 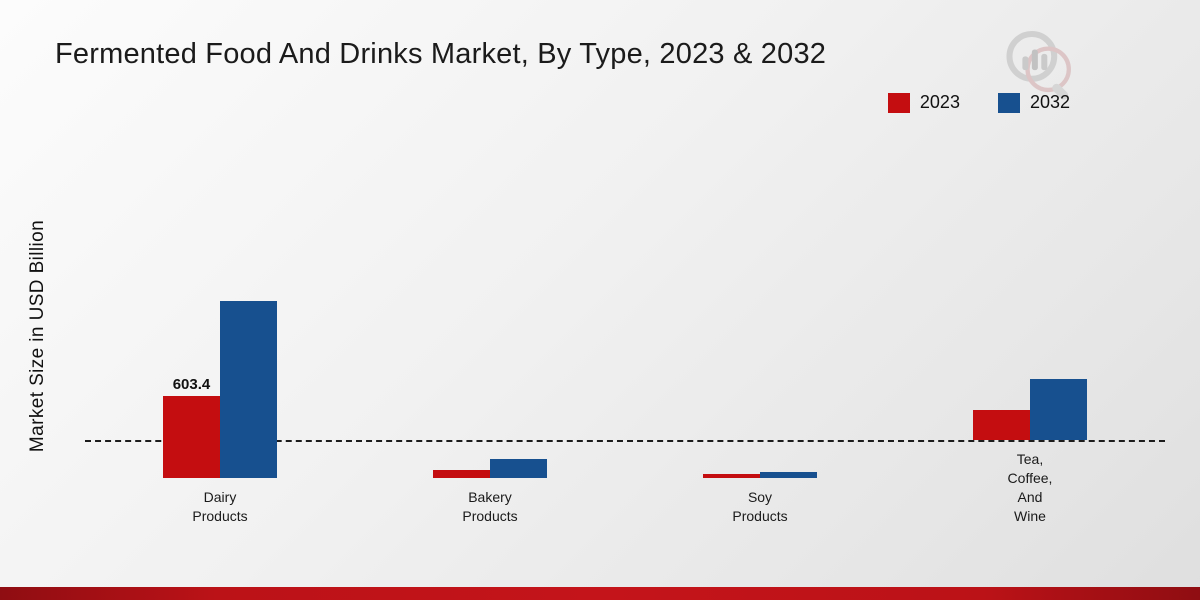 What do you see at coordinates (490, 506) in the screenshot?
I see `category-label: Bakery Products` at bounding box center [490, 506].